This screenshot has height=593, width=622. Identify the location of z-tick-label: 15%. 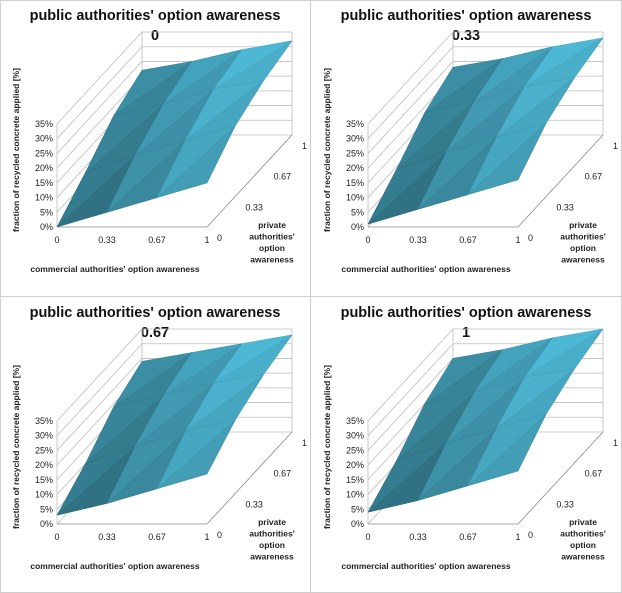
(44, 183).